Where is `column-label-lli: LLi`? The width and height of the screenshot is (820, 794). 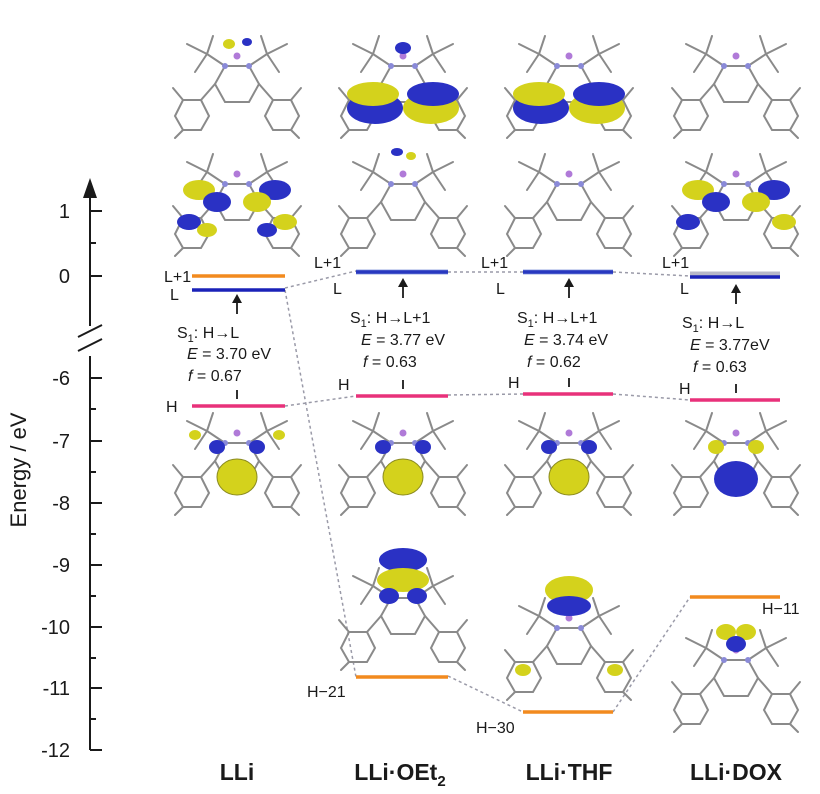 column-label-lli: LLi is located at coordinates (237, 772).